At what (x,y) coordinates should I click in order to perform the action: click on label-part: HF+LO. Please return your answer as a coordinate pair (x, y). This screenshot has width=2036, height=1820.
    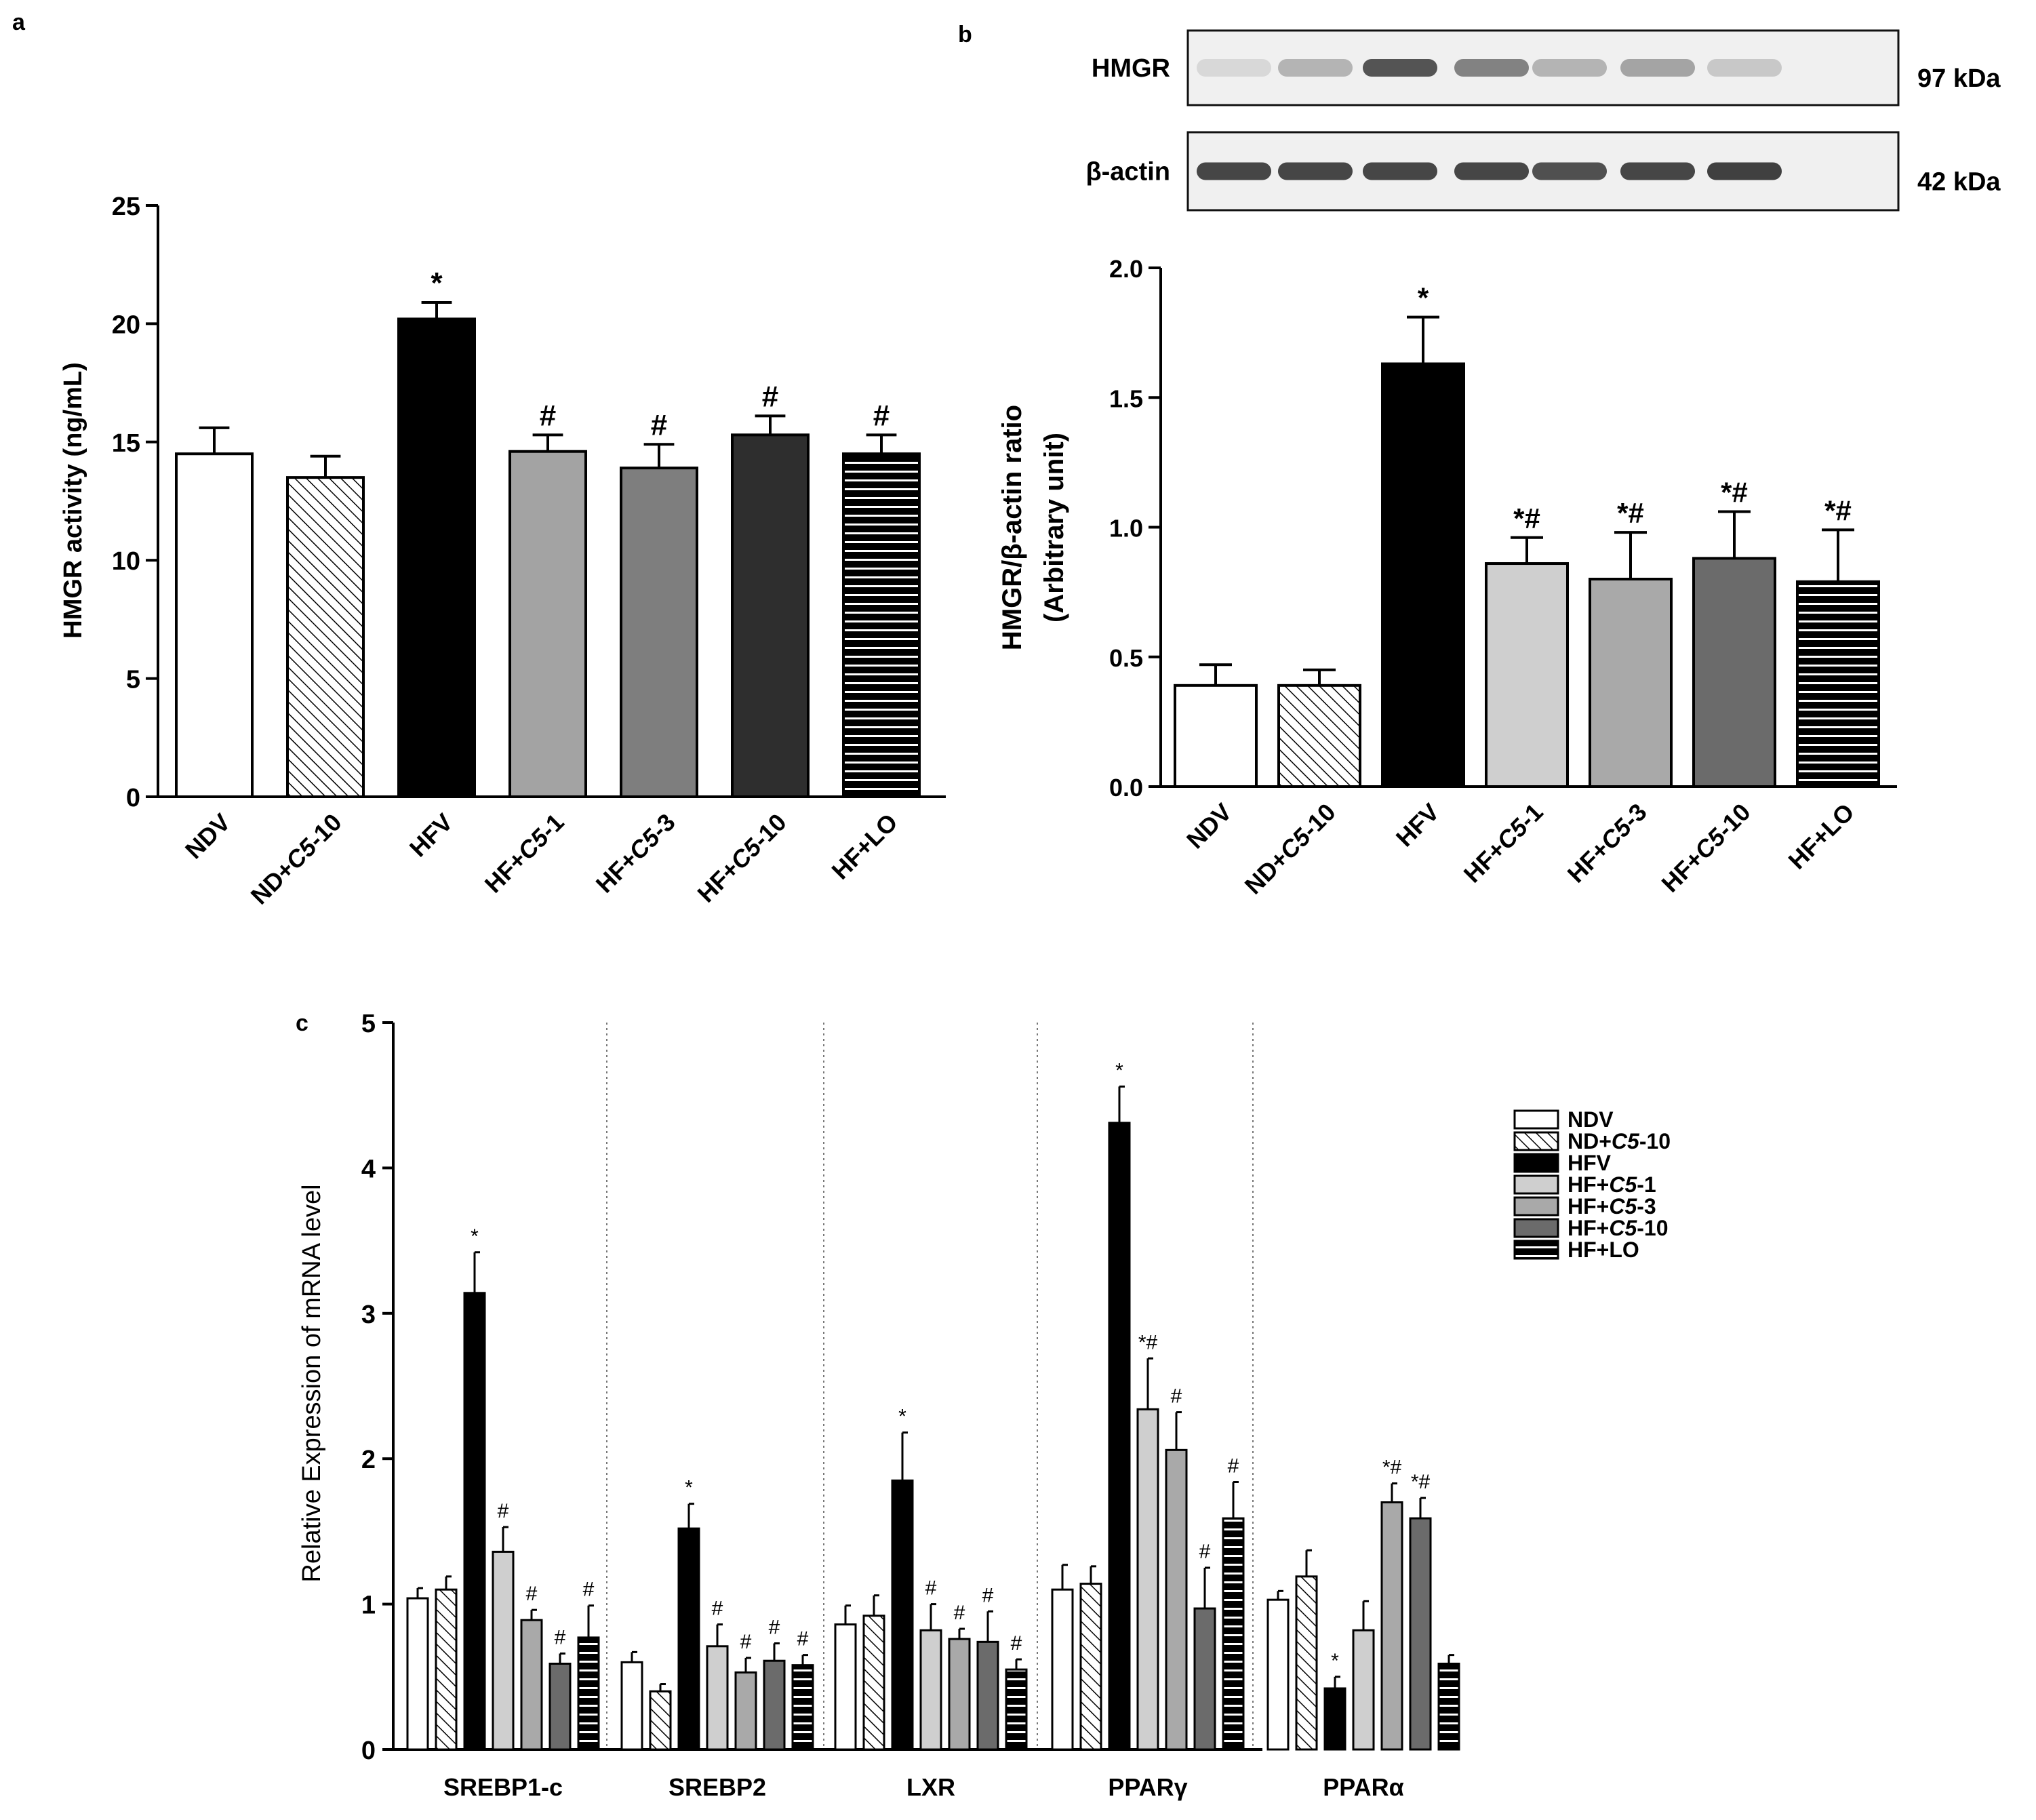
    Looking at the image, I should click on (1603, 1250).